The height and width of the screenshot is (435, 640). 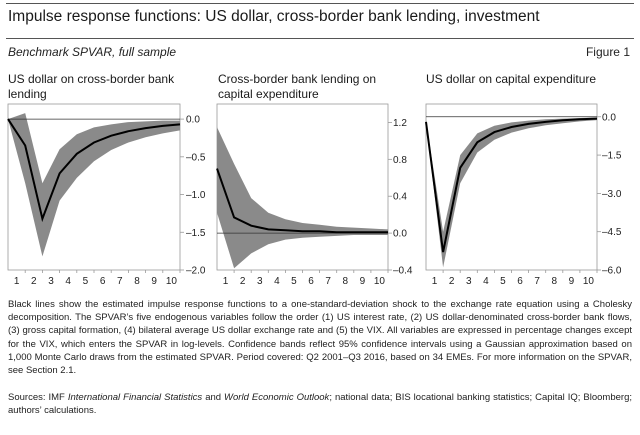 I want to click on chart-panel-1: 0.0 –0.5 –1.0 –1.5 –2.0 1 2 3 4 5 6 7 8 9 10, so click(x=106, y=195).